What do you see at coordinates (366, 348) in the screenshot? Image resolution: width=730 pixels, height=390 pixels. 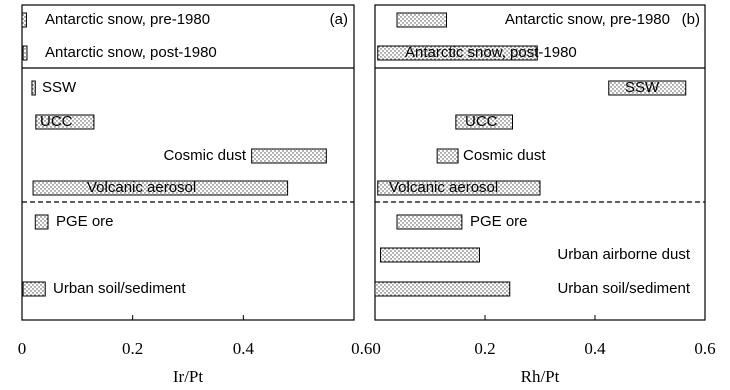 I see `x-tick-label: 0.60` at bounding box center [366, 348].